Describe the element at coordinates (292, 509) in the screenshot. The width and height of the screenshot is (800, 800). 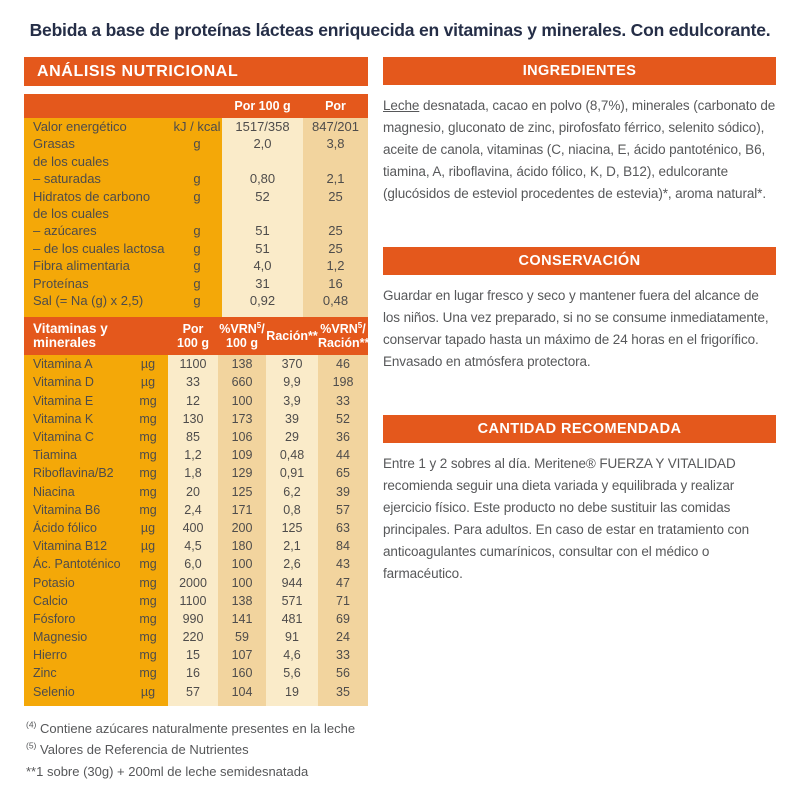
I see `vit-value-per-racion: 0,8` at that location.